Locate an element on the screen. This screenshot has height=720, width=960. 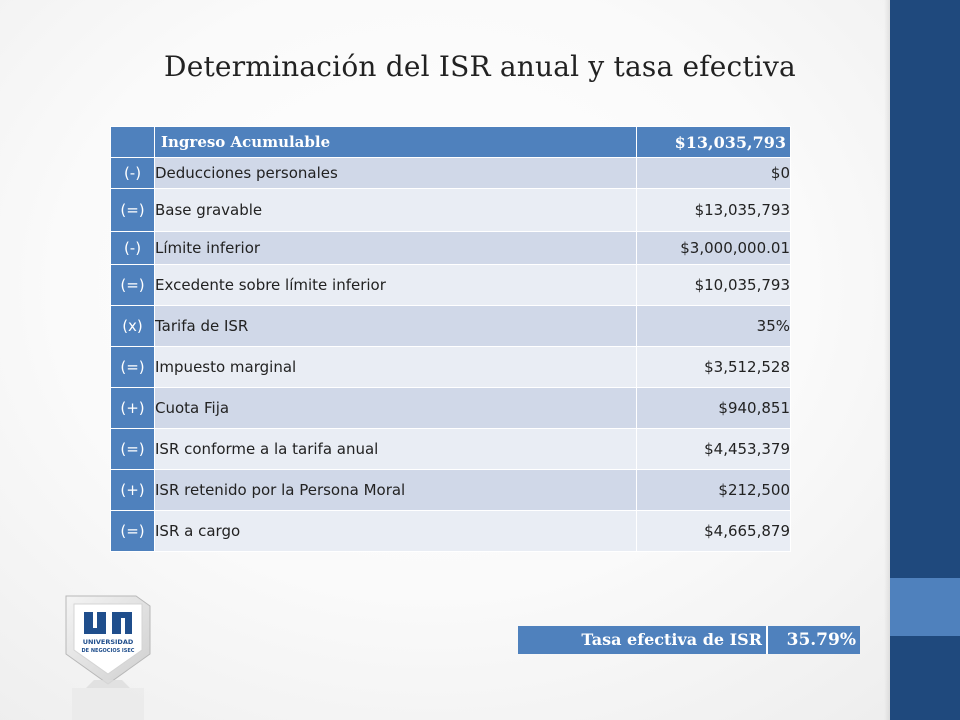
table-row: (=) Impuesto marginal $3,512,528 is located at coordinates (450, 367).